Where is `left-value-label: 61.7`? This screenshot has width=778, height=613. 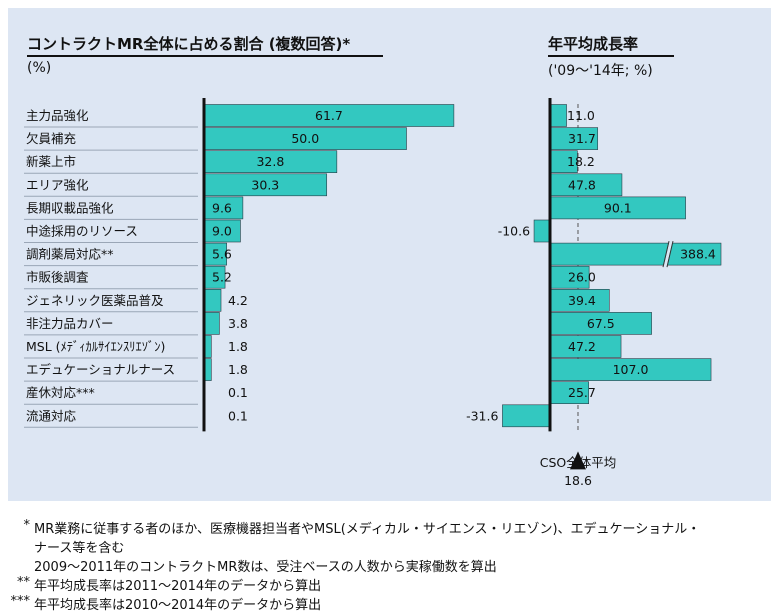
left-value-label: 61.7 is located at coordinates (329, 115).